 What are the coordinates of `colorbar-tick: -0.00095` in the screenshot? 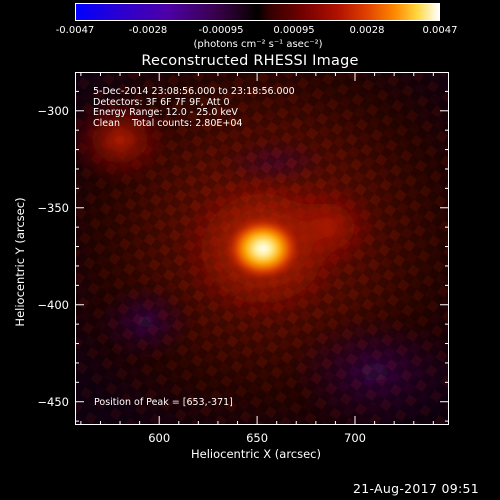 It's located at (221, 30).